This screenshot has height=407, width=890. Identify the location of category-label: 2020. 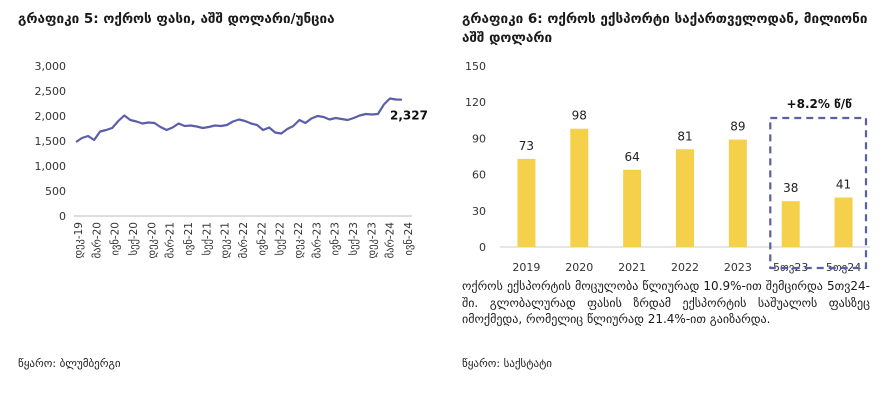
(579, 267).